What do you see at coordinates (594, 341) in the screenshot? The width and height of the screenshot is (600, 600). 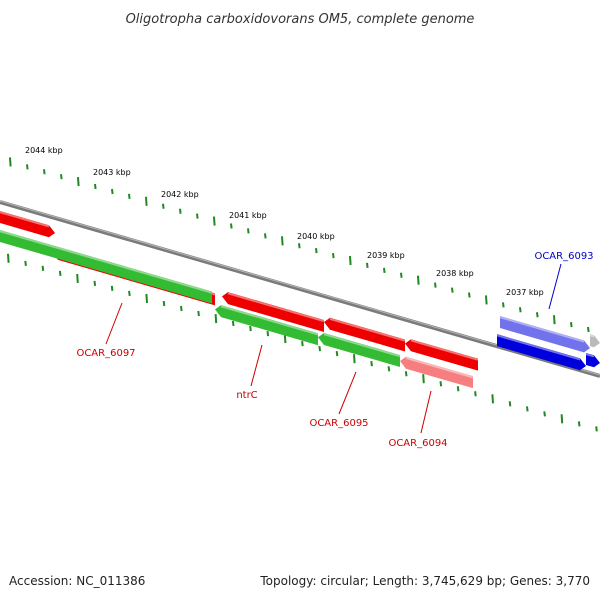 I see `adjacent-gene` at bounding box center [594, 341].